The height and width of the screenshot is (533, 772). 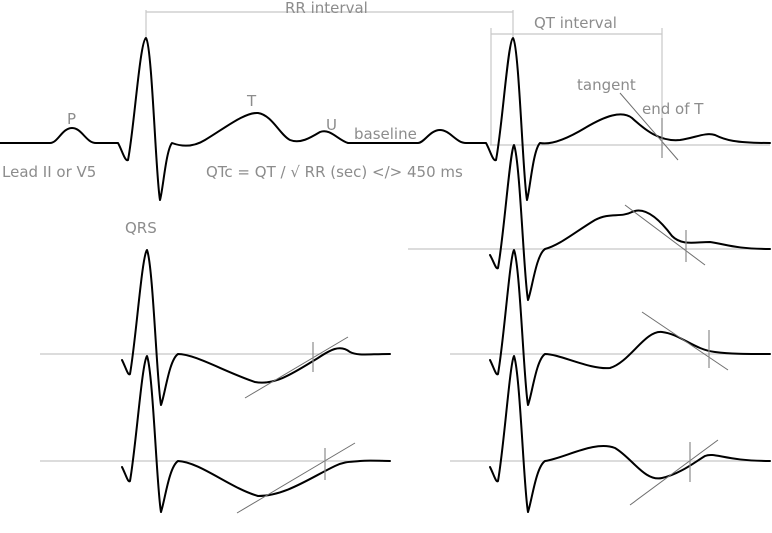 I want to click on tangent-line-row2, so click(x=665, y=235).